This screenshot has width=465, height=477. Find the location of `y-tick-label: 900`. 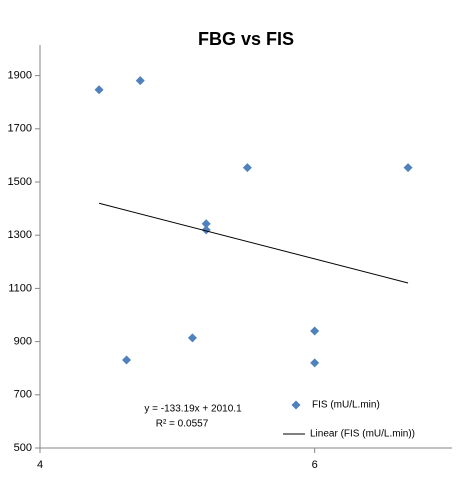

y-tick-label: 900 is located at coordinates (23, 342).